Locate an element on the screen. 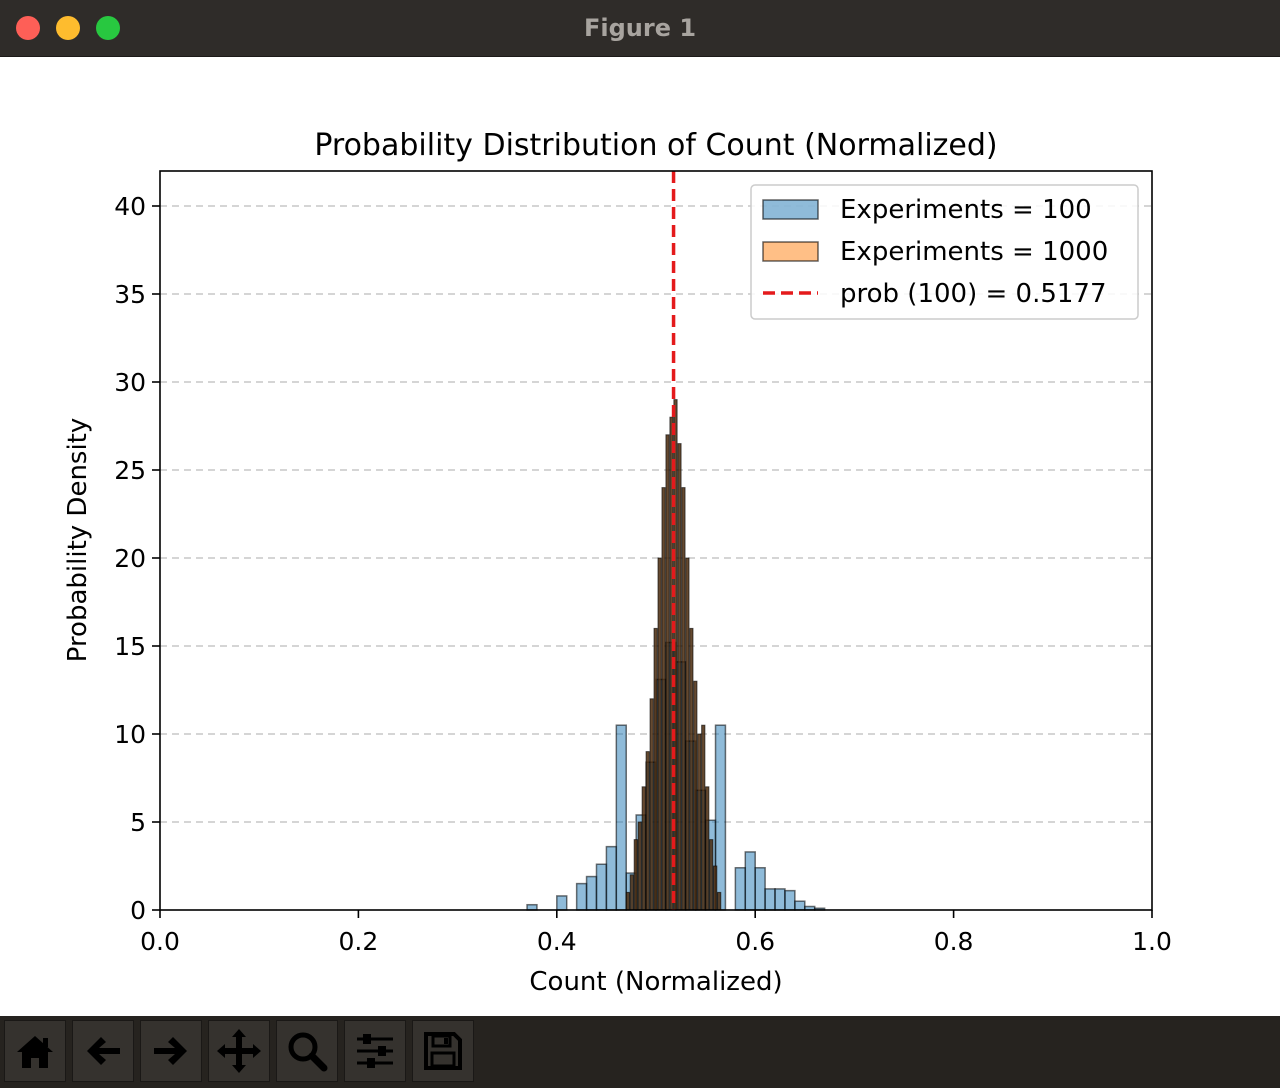 This screenshot has height=1088, width=1280. configure-subplots-button is located at coordinates (375, 1051).